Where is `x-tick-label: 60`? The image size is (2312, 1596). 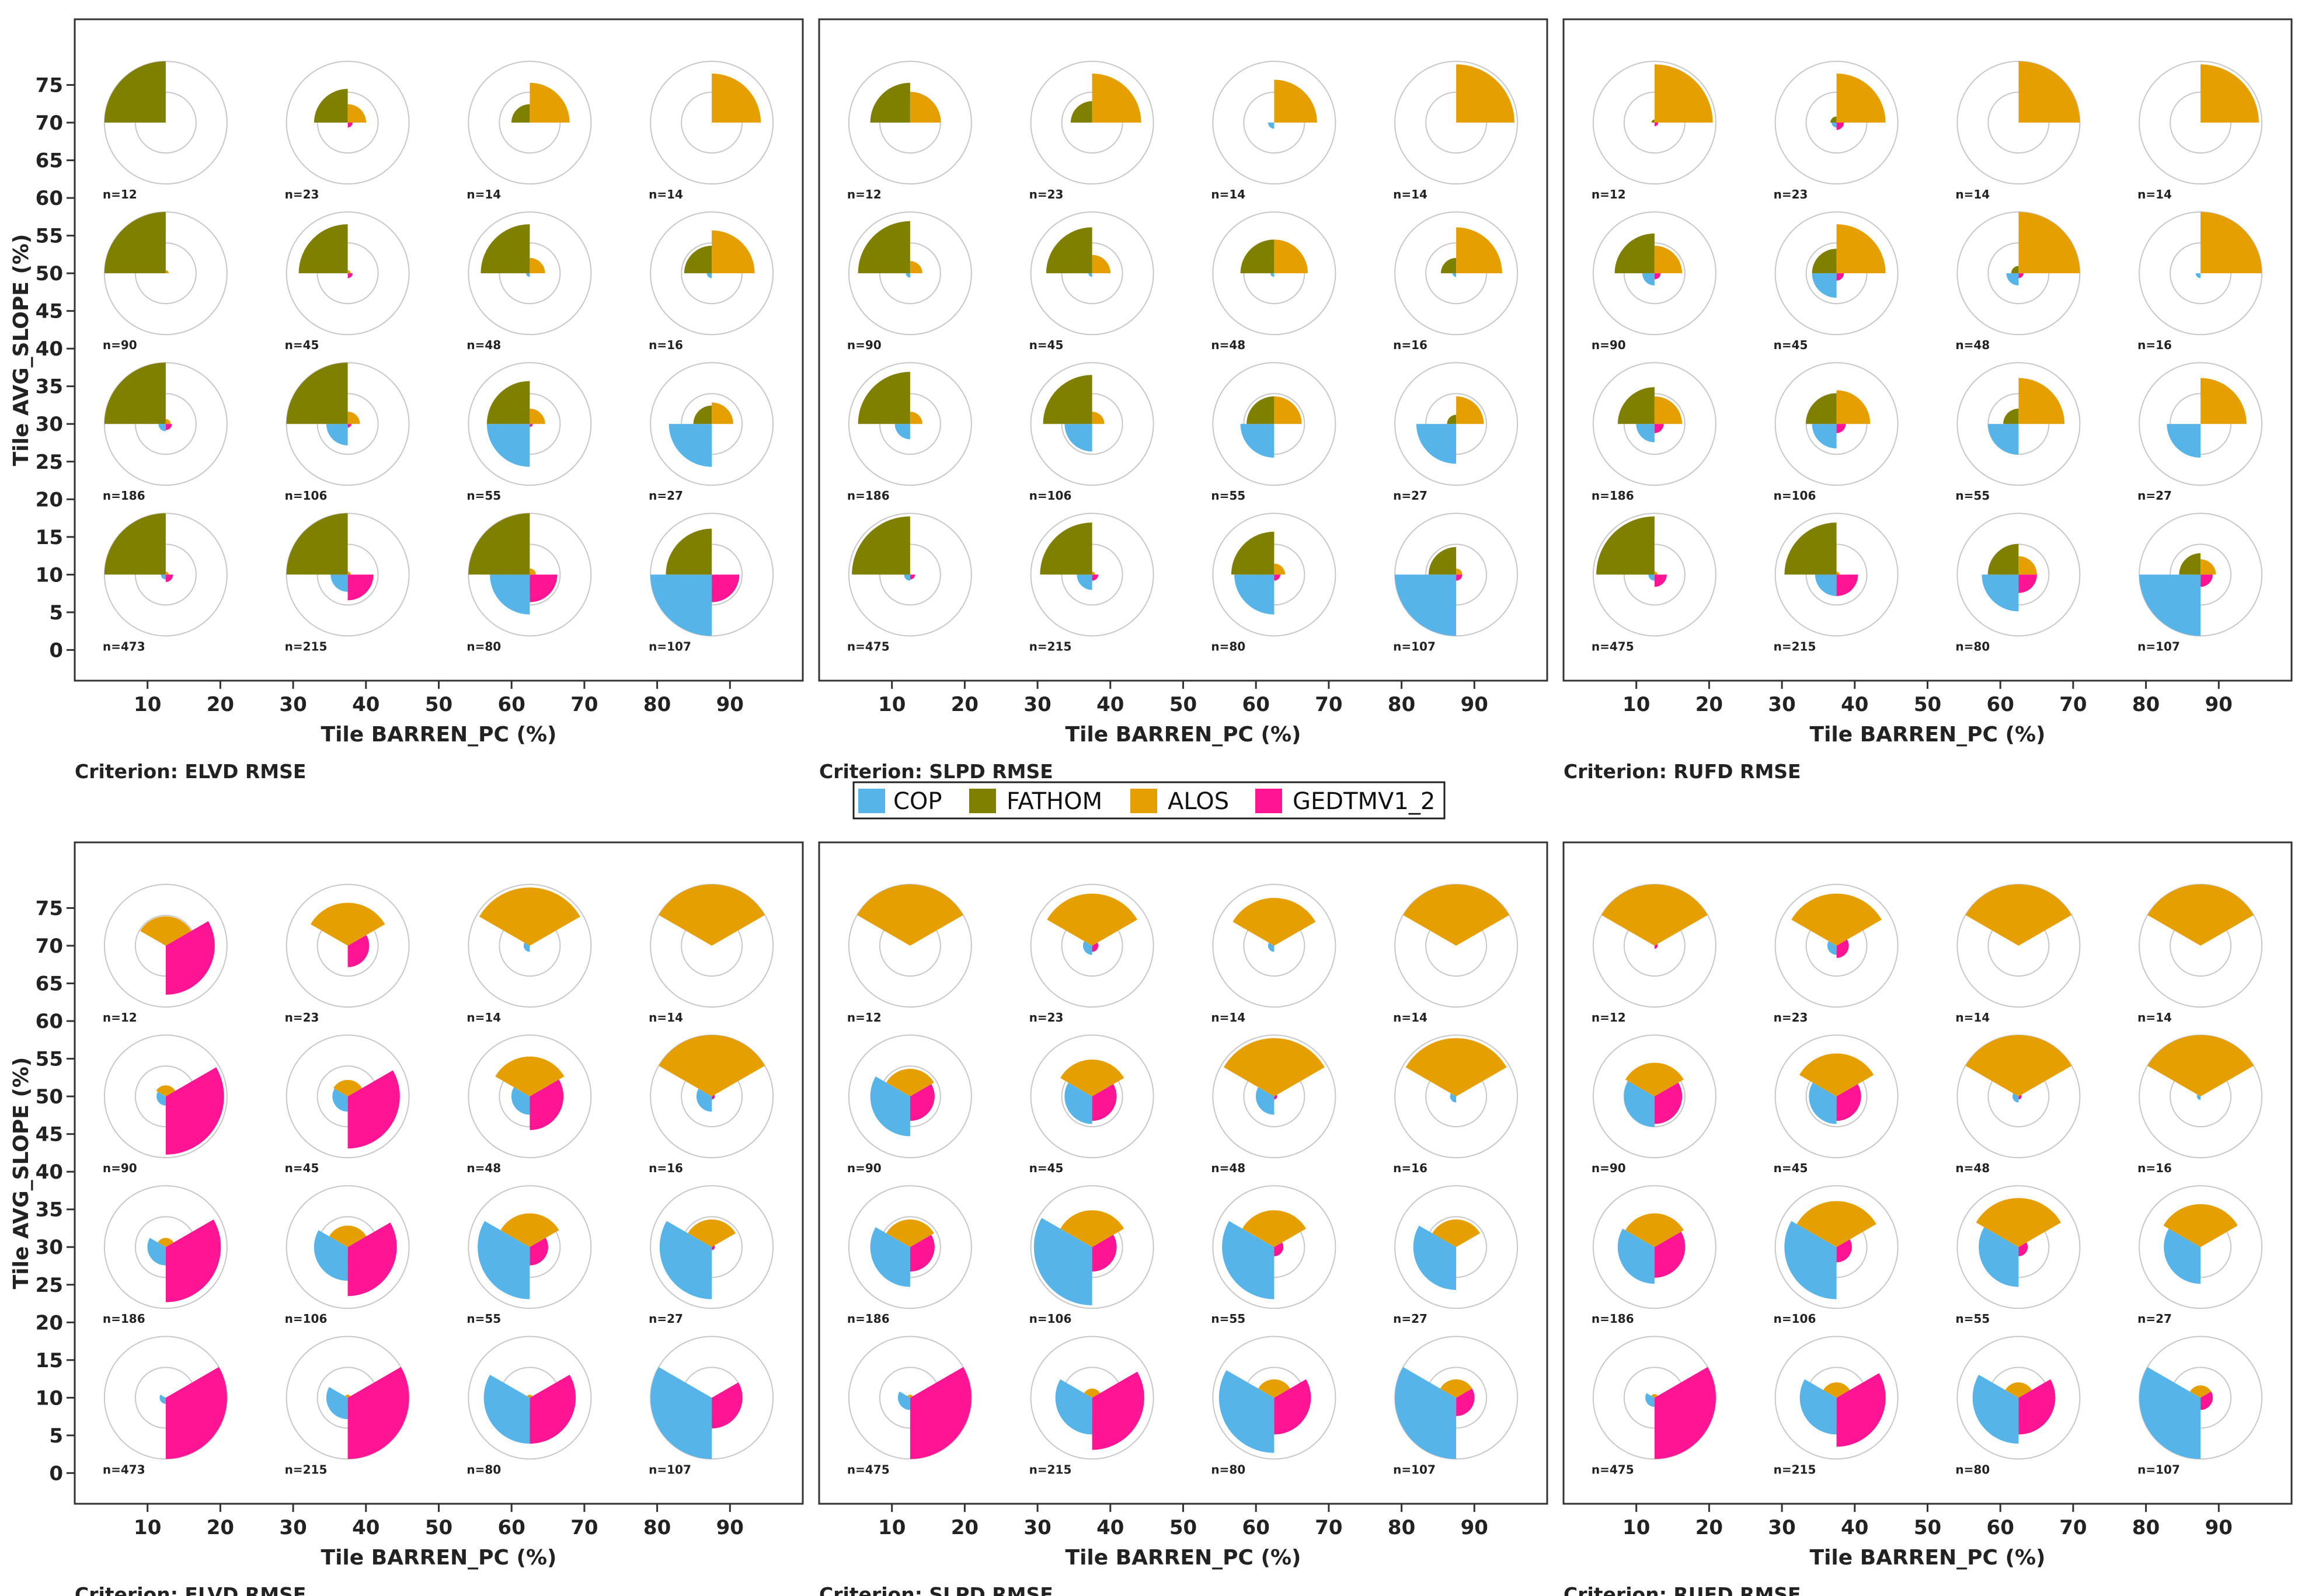 x-tick-label: 60 is located at coordinates (2000, 1527).